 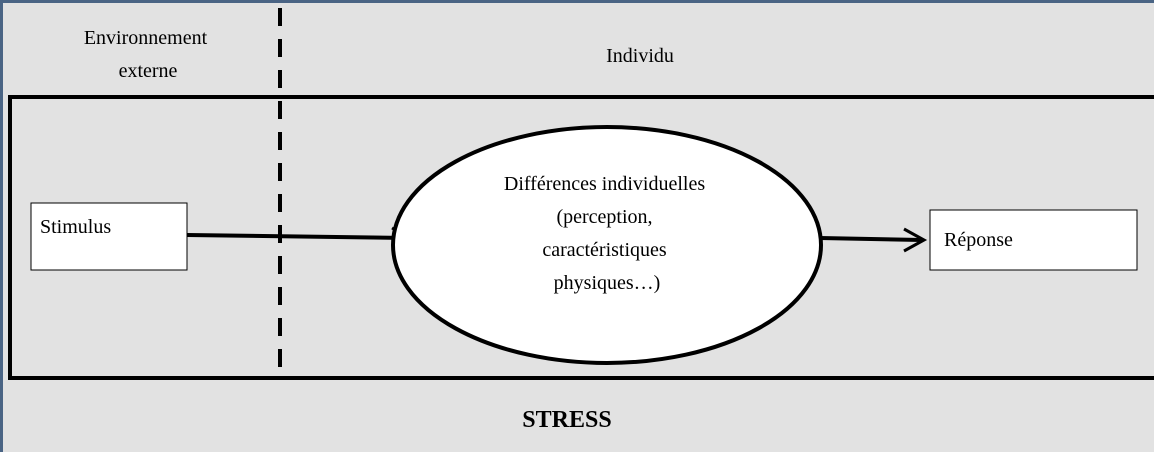 What do you see at coordinates (640, 56) in the screenshot?
I see `header-right: Individu` at bounding box center [640, 56].